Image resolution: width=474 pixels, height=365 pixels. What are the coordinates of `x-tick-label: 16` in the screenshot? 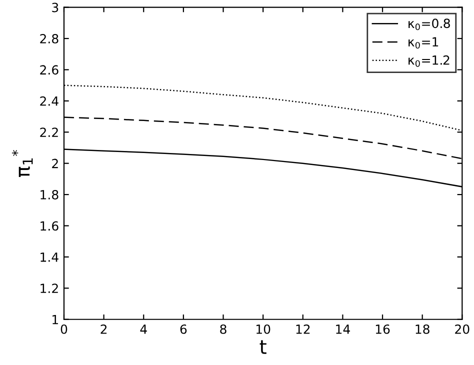 It's located at (383, 329).